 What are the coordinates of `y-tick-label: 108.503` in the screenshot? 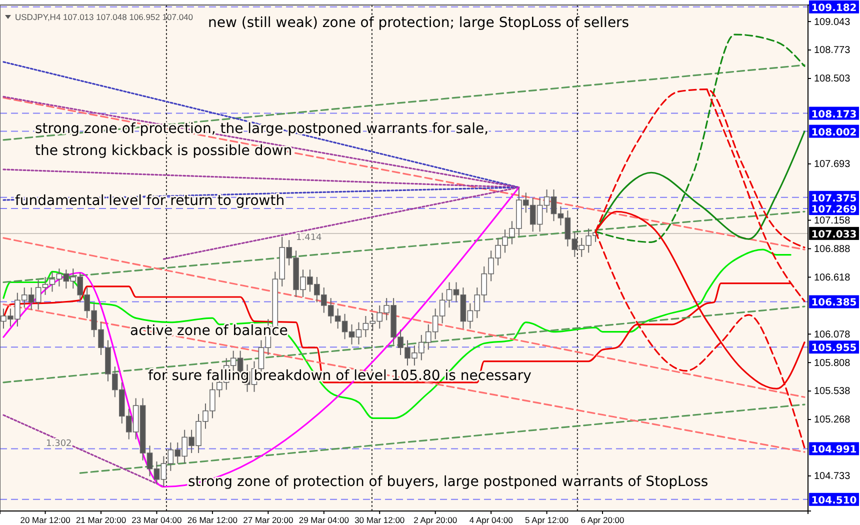 It's located at (832, 79).